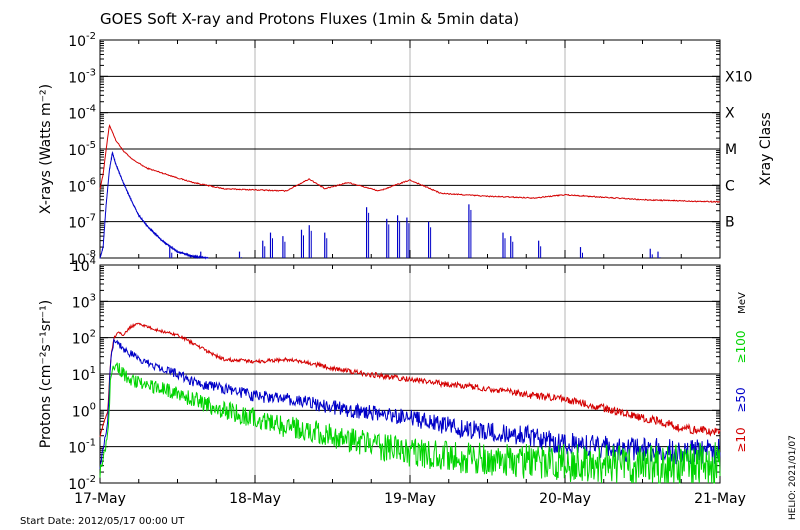  I want to click on xray-y-tick-labels: 10-210-310-410-510-610-710-8, so click(82, 149).